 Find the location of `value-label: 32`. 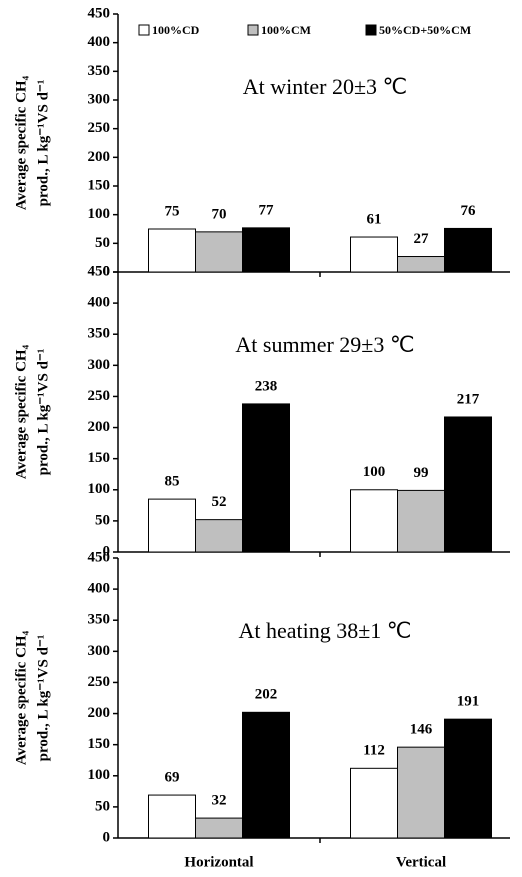

value-label: 32 is located at coordinates (219, 801).